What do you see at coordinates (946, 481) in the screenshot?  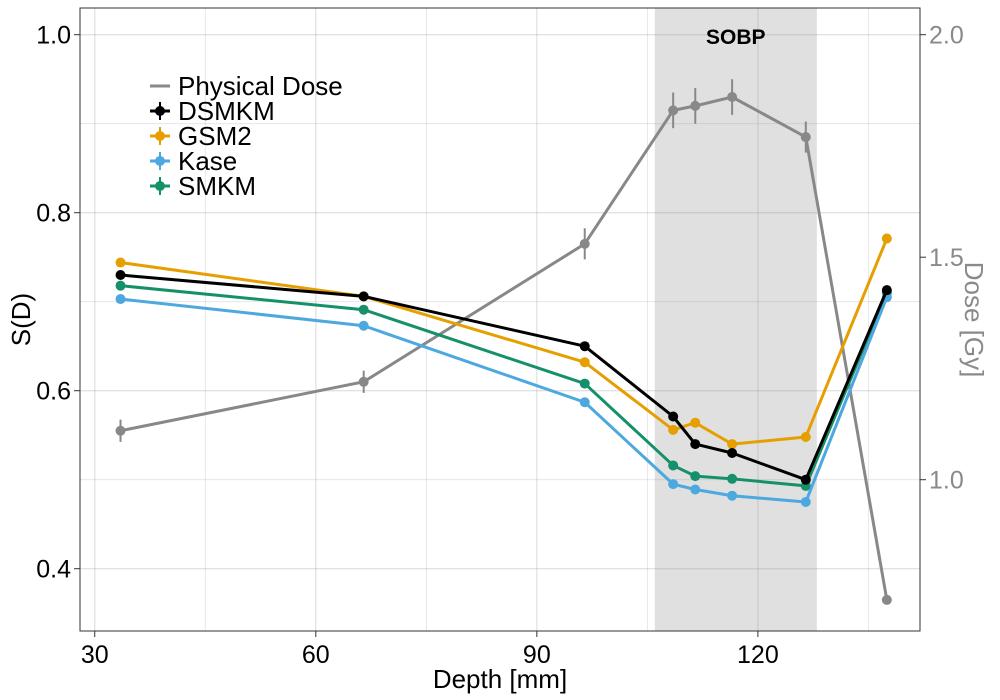 I see `y2-tick-label: 1.0` at bounding box center [946, 481].